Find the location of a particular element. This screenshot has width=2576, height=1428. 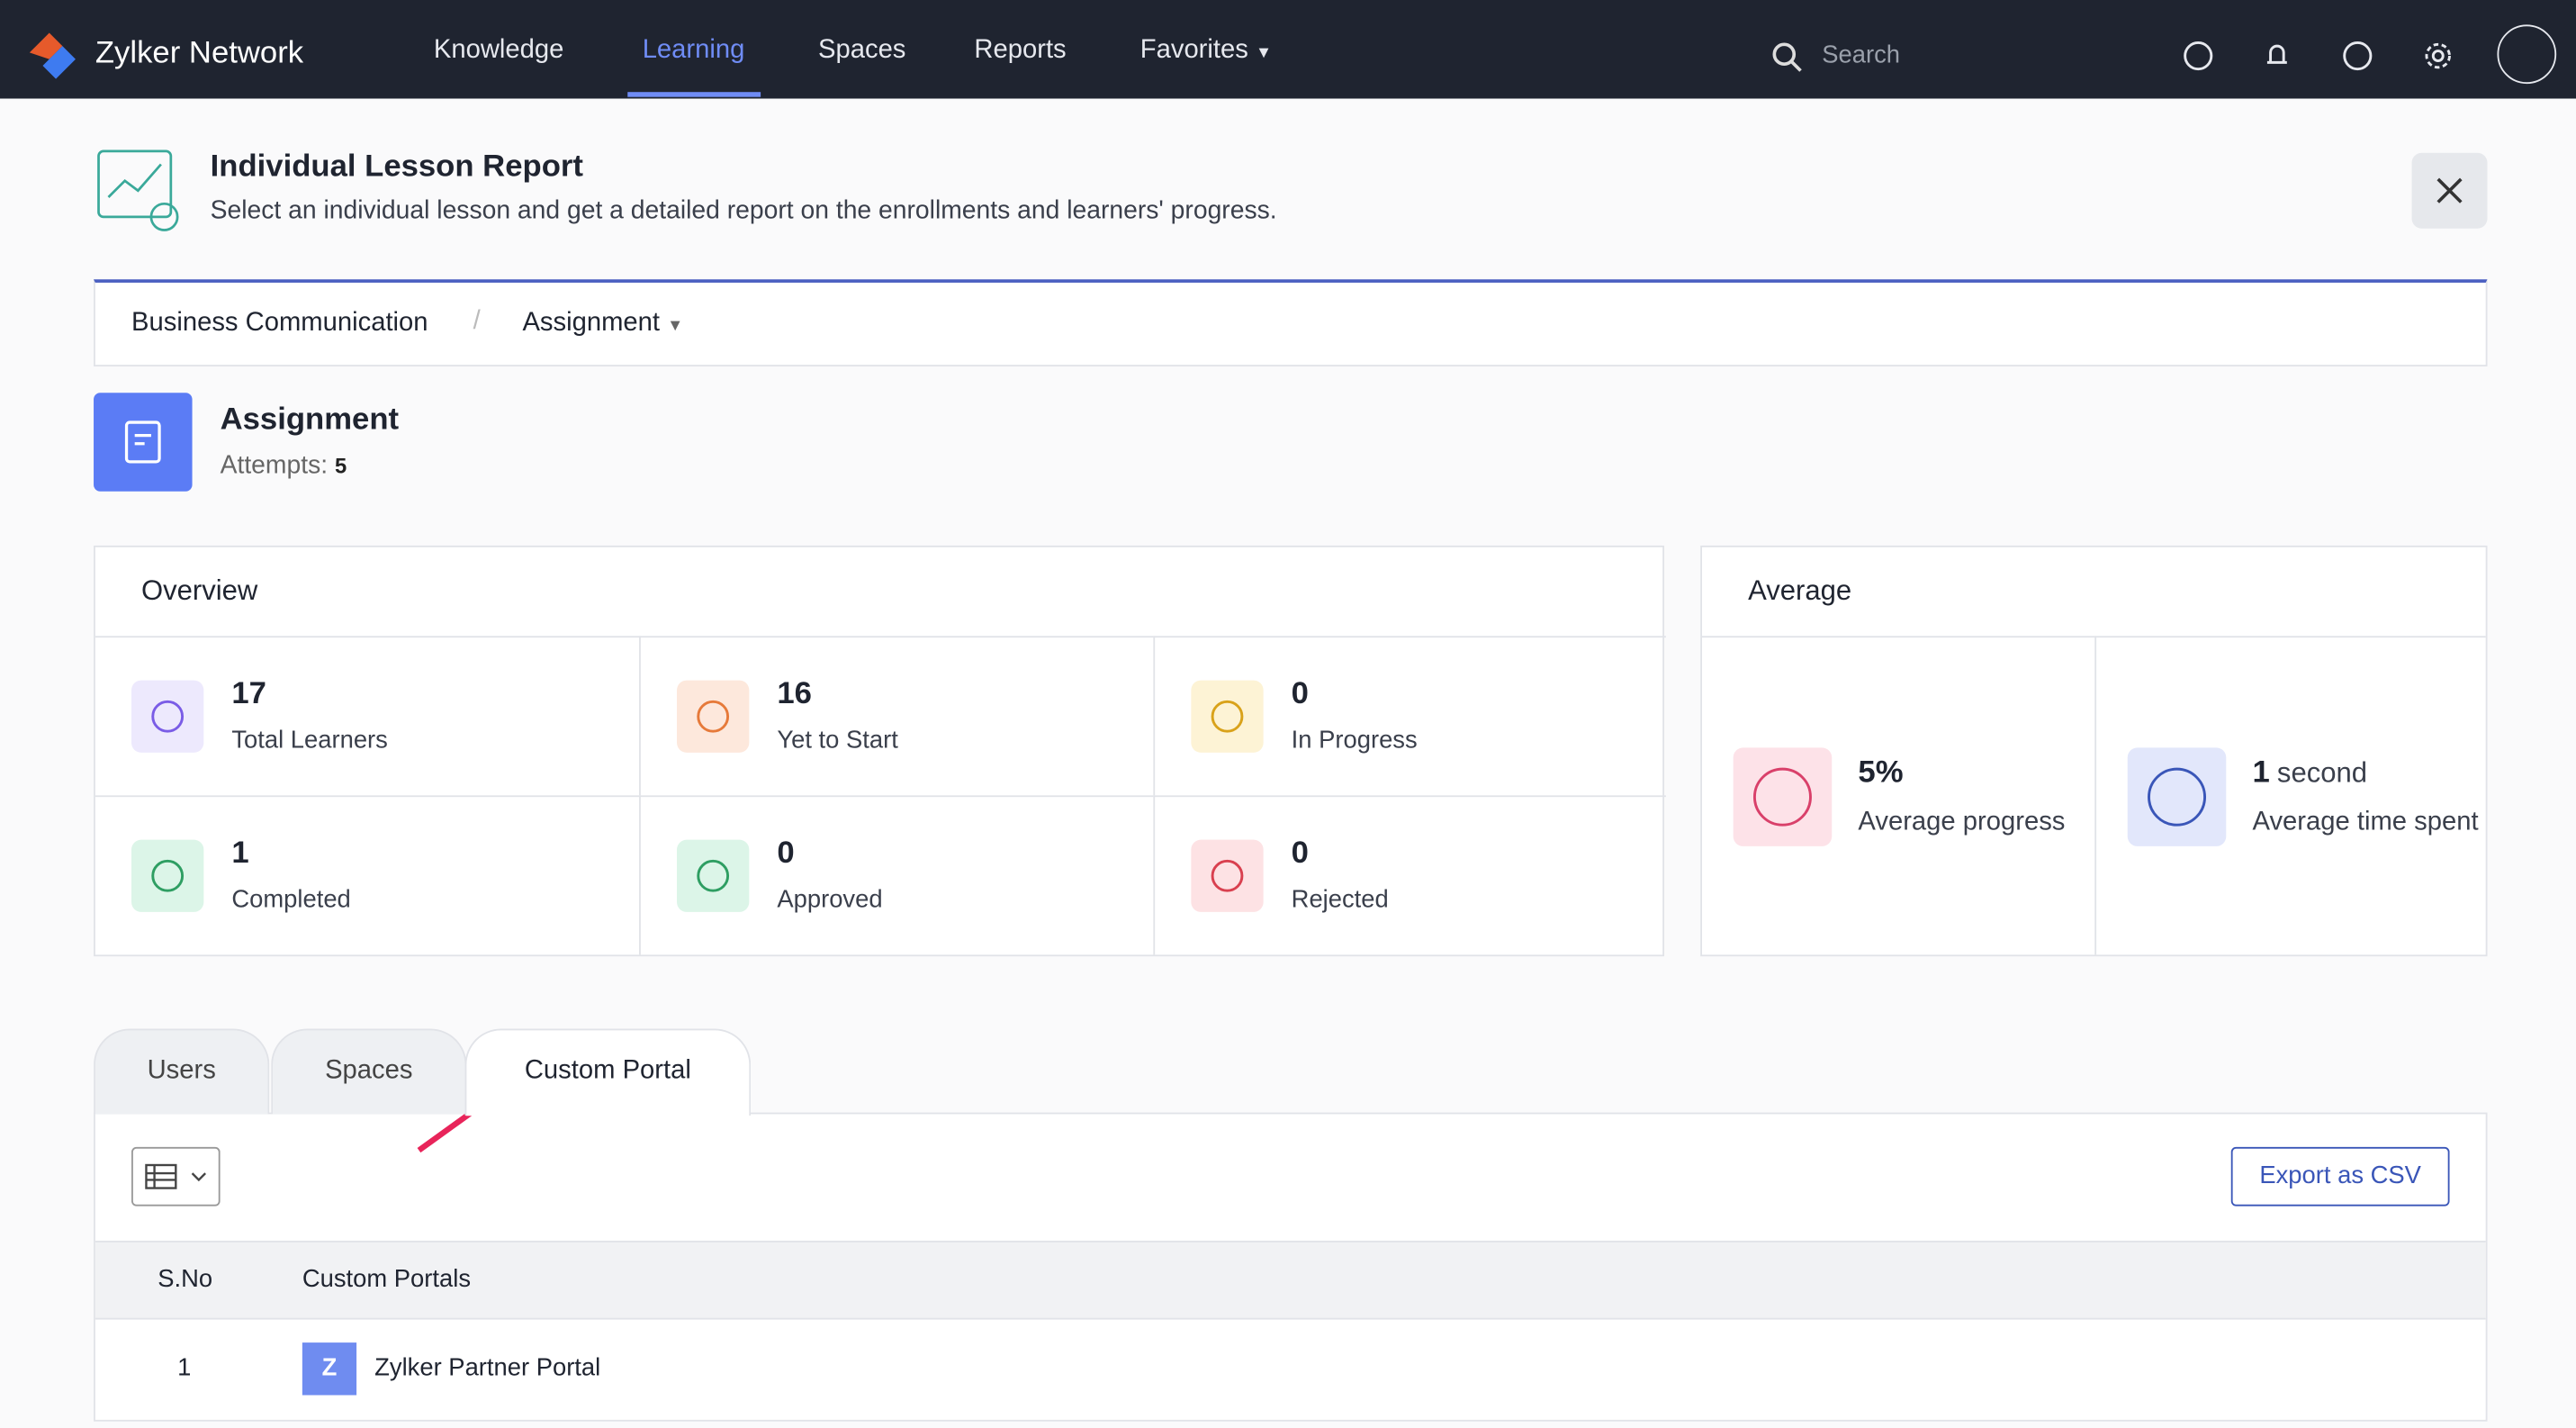

lesson-icon is located at coordinates (143, 442).